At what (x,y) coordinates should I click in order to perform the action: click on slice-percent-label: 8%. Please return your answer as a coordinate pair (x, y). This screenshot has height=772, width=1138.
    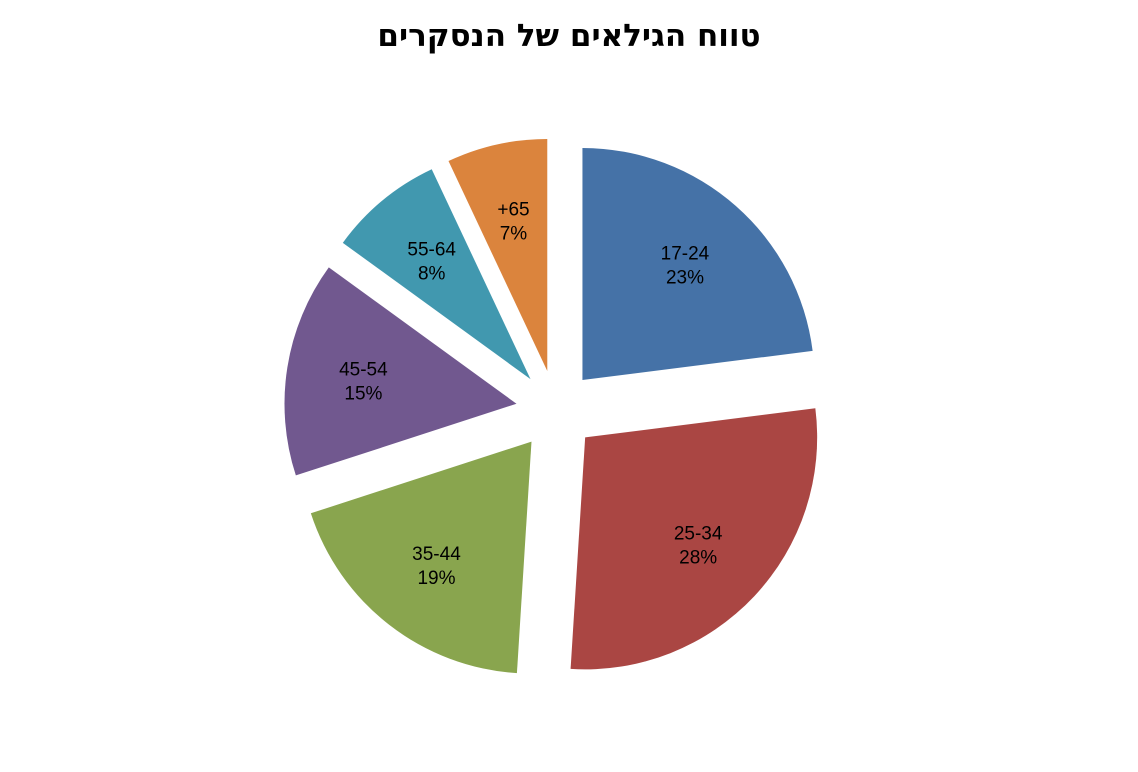
    Looking at the image, I should click on (432, 274).